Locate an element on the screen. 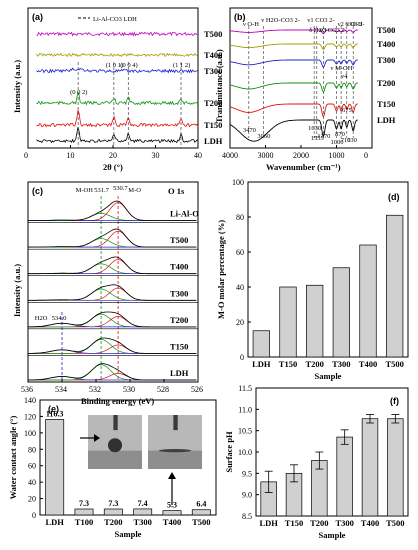  x-tick-label: 528 is located at coordinates (163, 389).